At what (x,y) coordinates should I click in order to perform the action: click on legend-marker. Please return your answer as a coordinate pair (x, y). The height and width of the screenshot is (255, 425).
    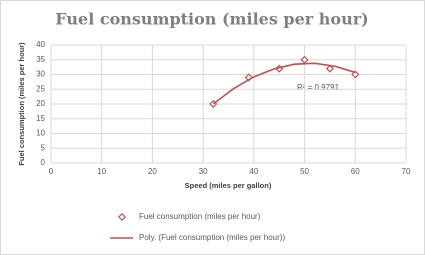
    Looking at the image, I should click on (122, 217).